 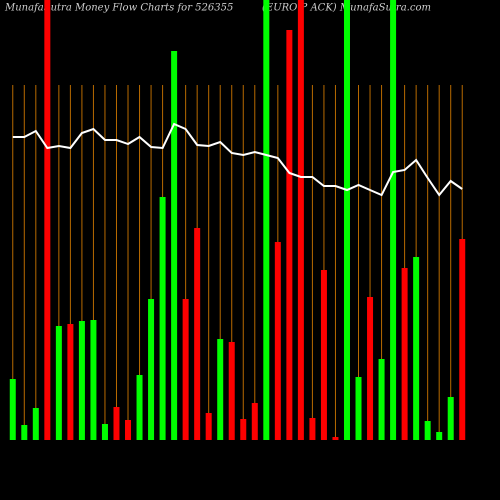 I want to click on flow-line, so click(x=237, y=159).